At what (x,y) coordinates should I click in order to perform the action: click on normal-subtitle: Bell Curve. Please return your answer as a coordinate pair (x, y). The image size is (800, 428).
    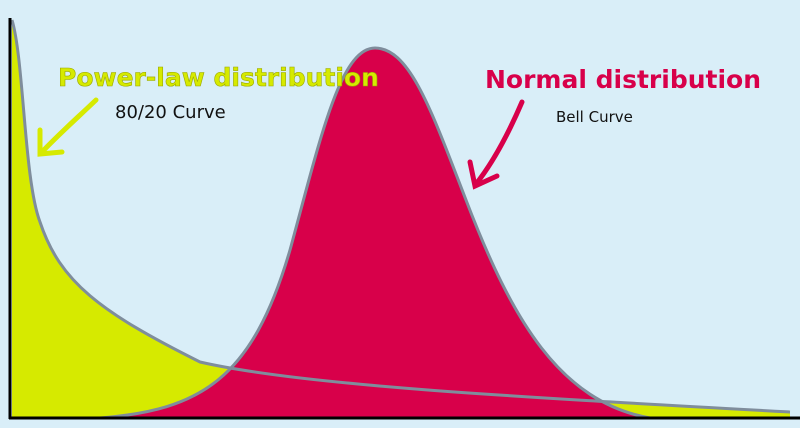
    Looking at the image, I should click on (594, 117).